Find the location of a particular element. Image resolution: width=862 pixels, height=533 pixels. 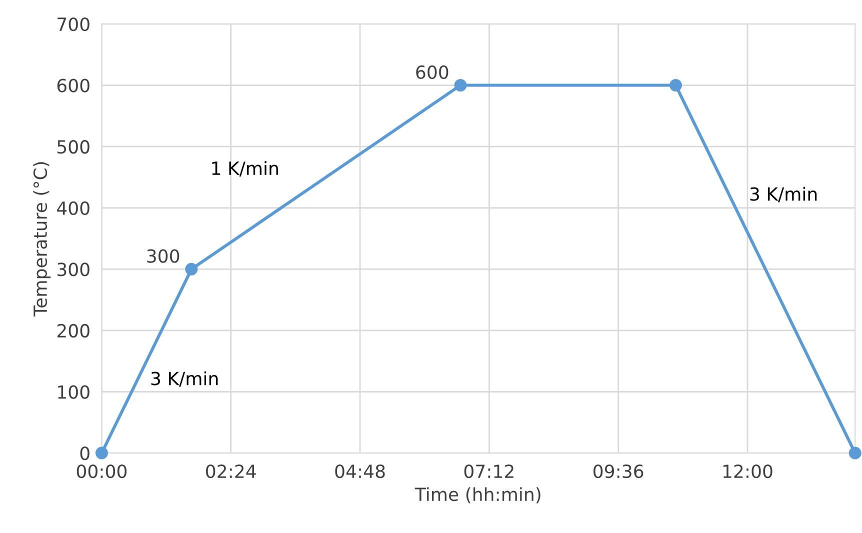

x-axis-title: Time (hh:min) is located at coordinates (477, 495).